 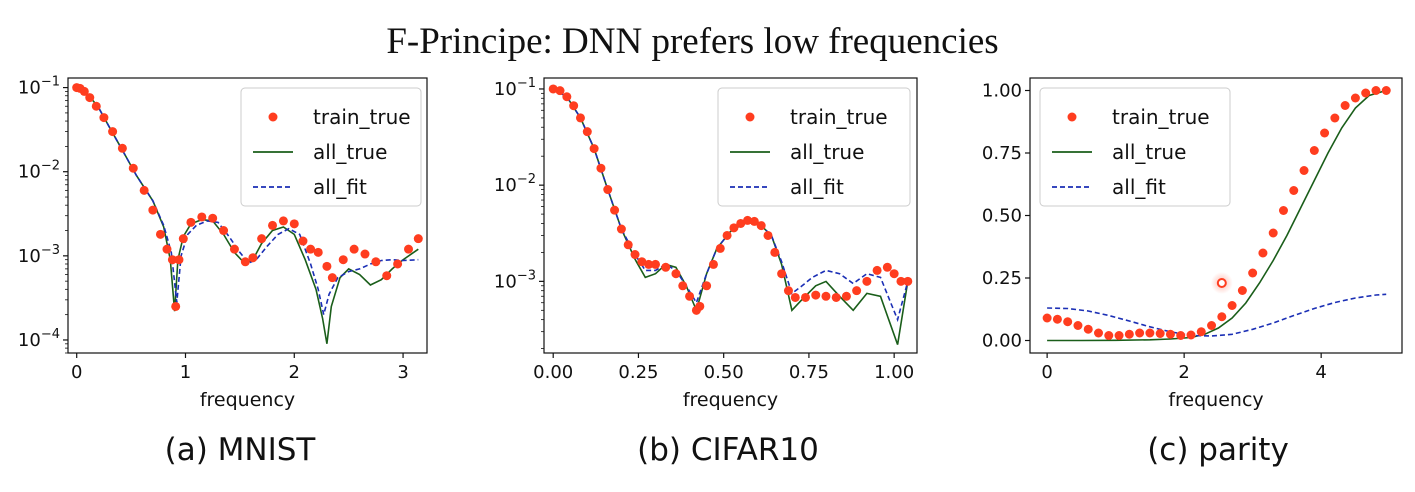 What do you see at coordinates (1002, 153) in the screenshot?
I see `y-tick-label: 0.75` at bounding box center [1002, 153].